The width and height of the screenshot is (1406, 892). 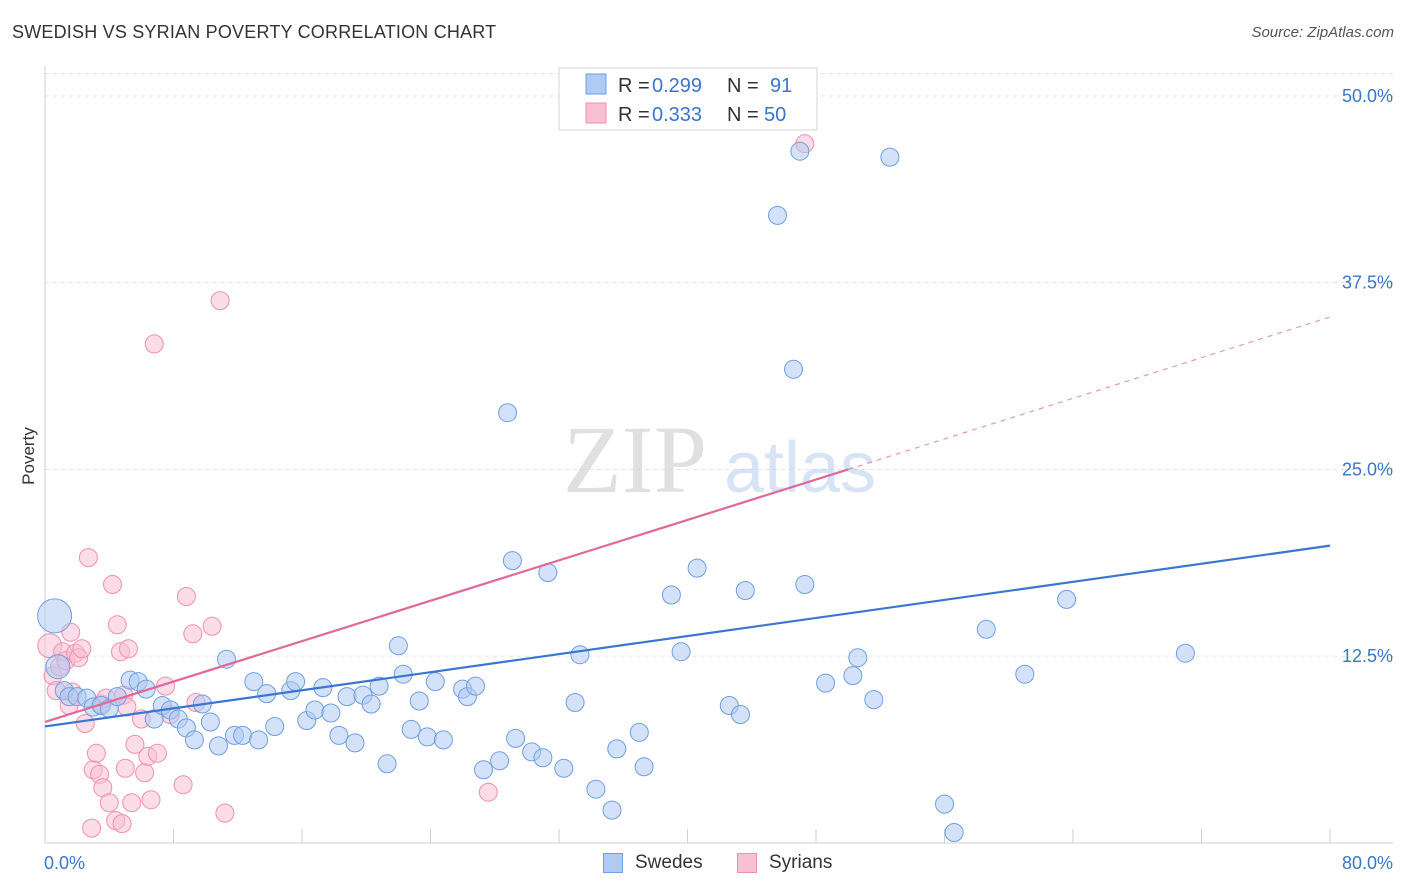 I want to click on y-tick-label: 12.5%, so click(x=1367, y=656).